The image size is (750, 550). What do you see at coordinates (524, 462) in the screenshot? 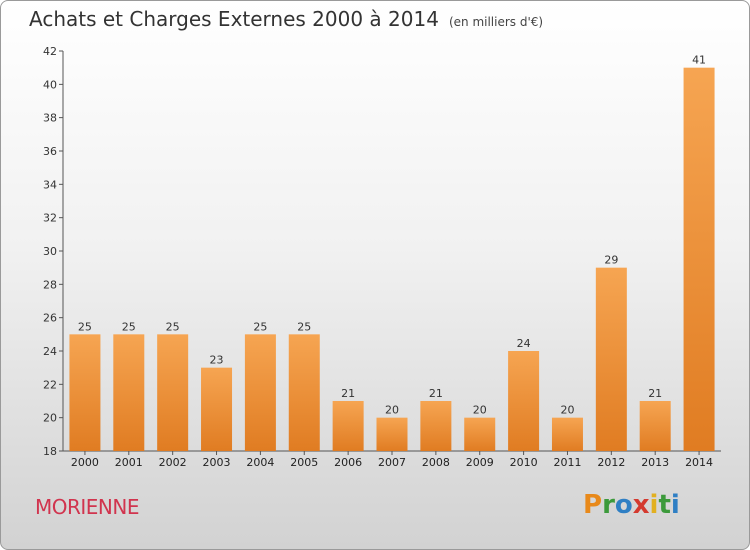
I see `x-tick-label: 2010` at bounding box center [524, 462].